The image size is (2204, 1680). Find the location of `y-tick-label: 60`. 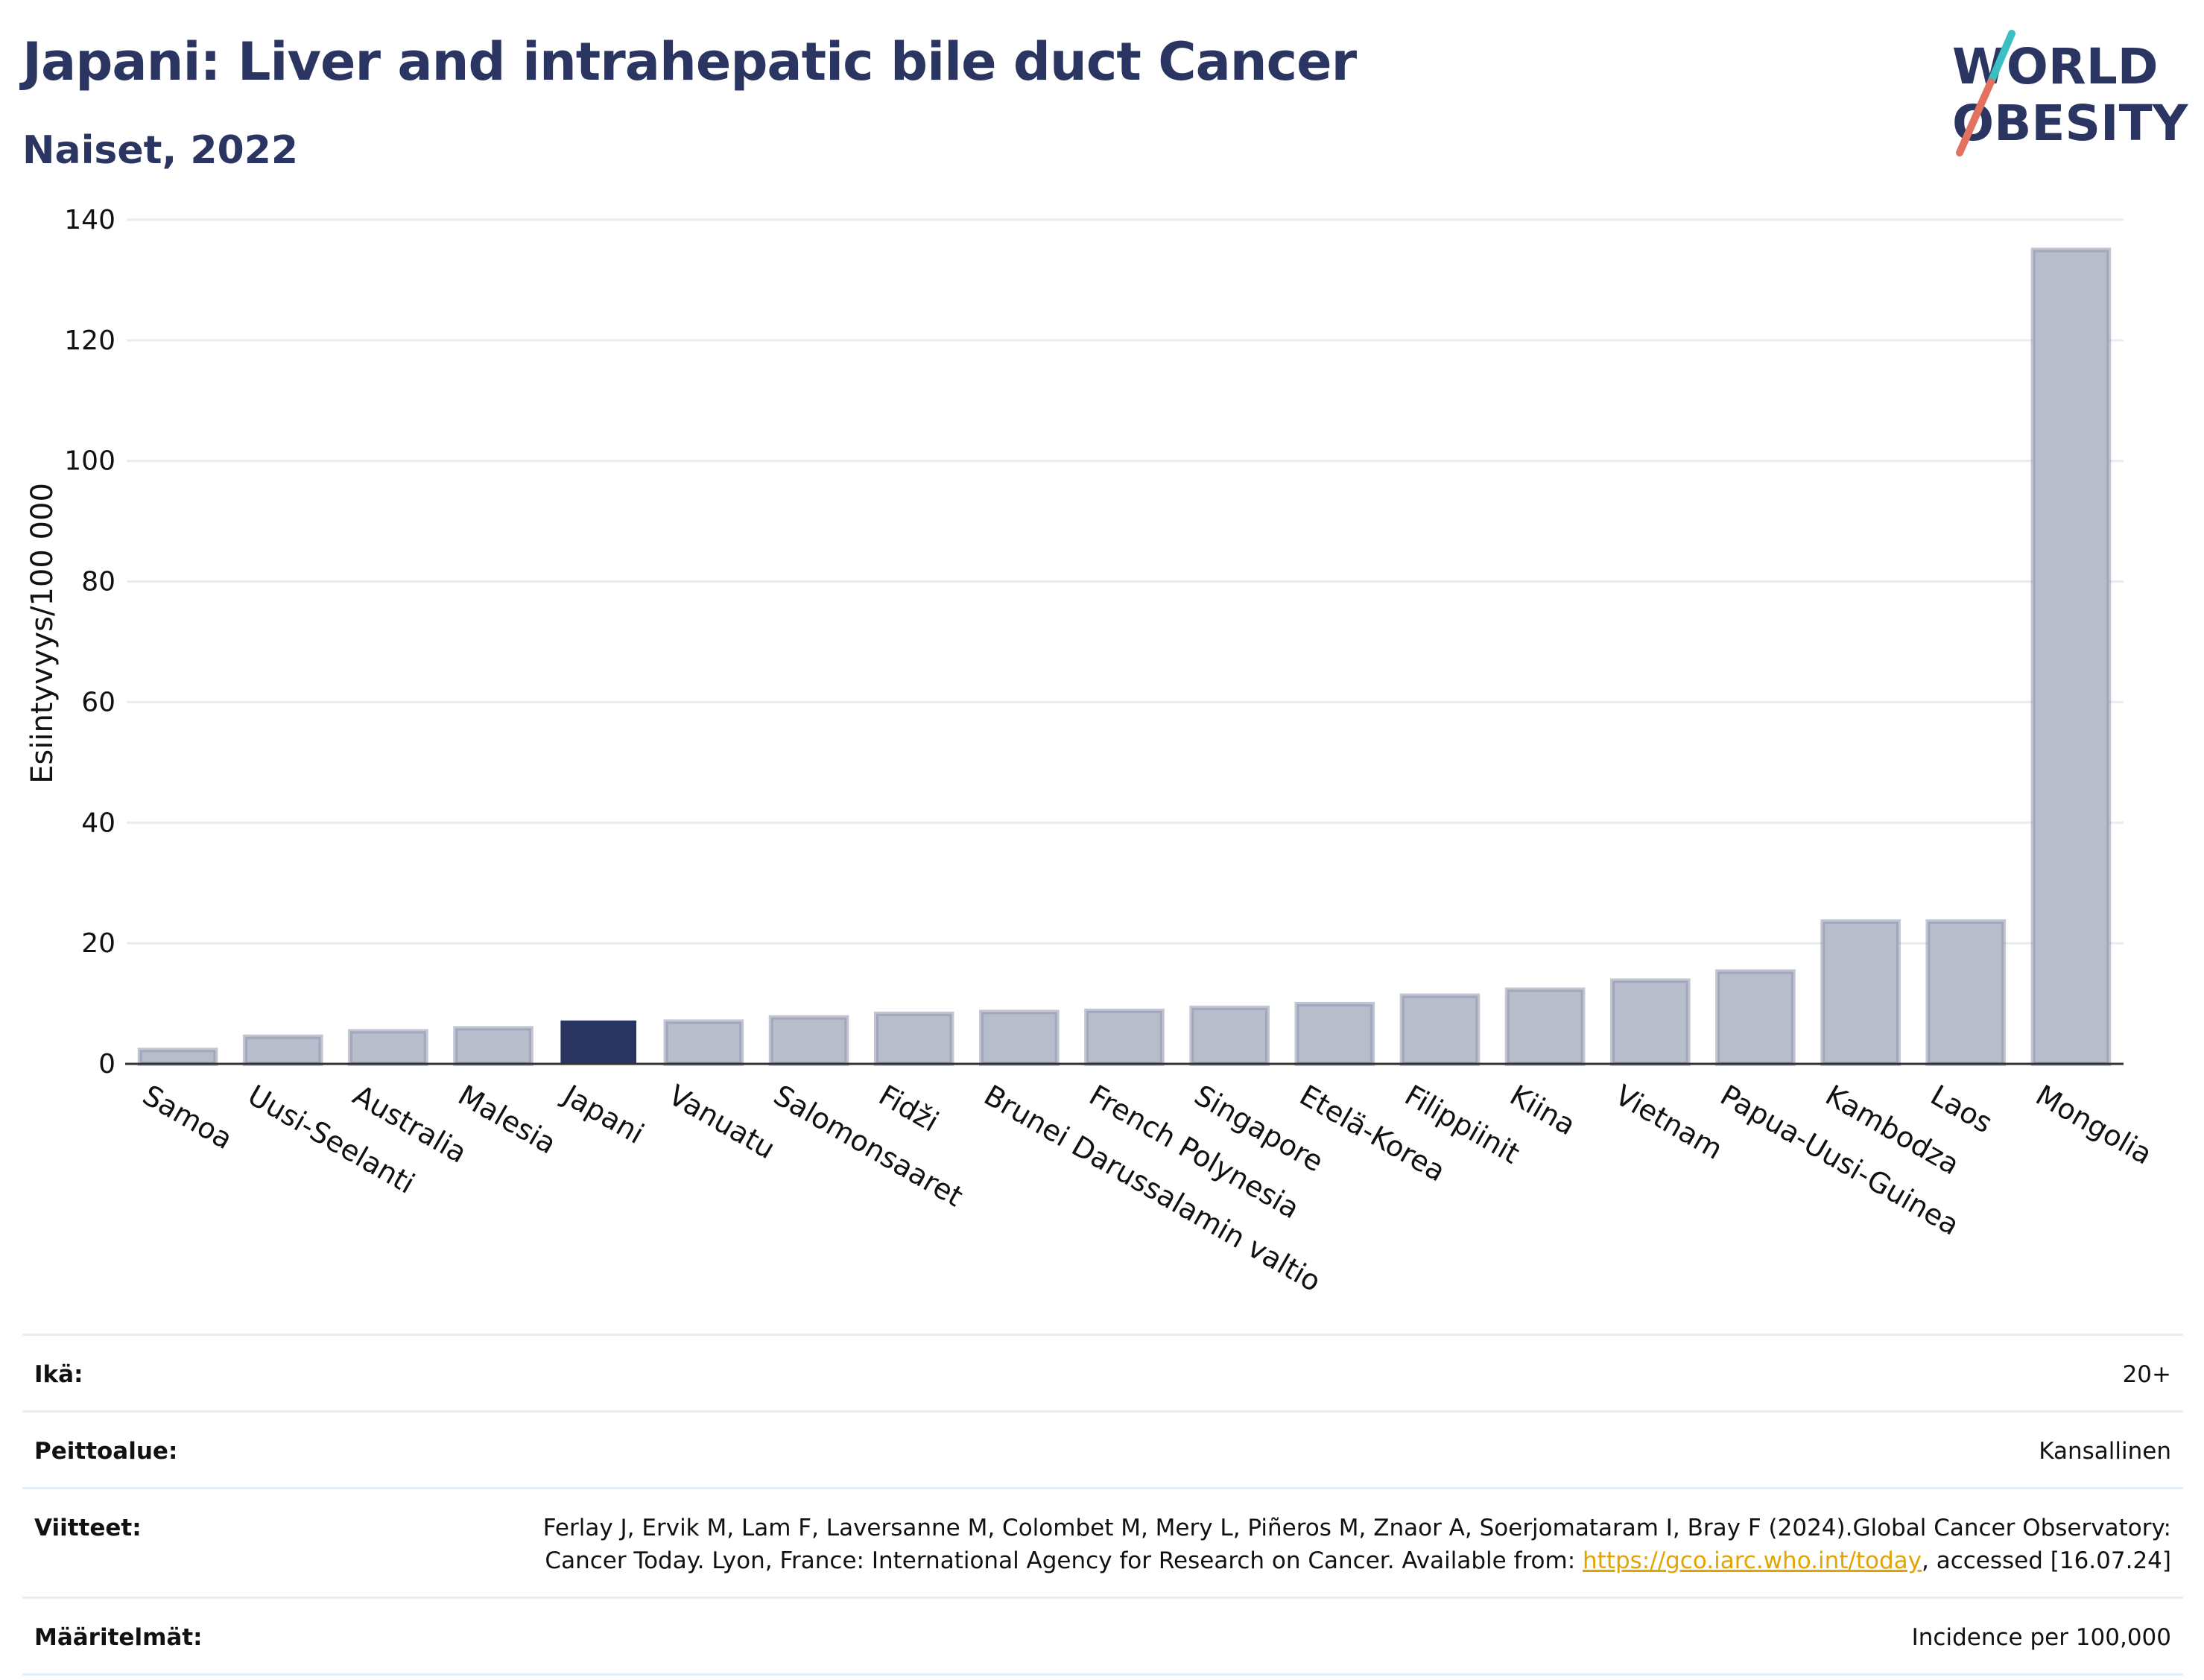

y-tick-label: 60 is located at coordinates (98, 702).